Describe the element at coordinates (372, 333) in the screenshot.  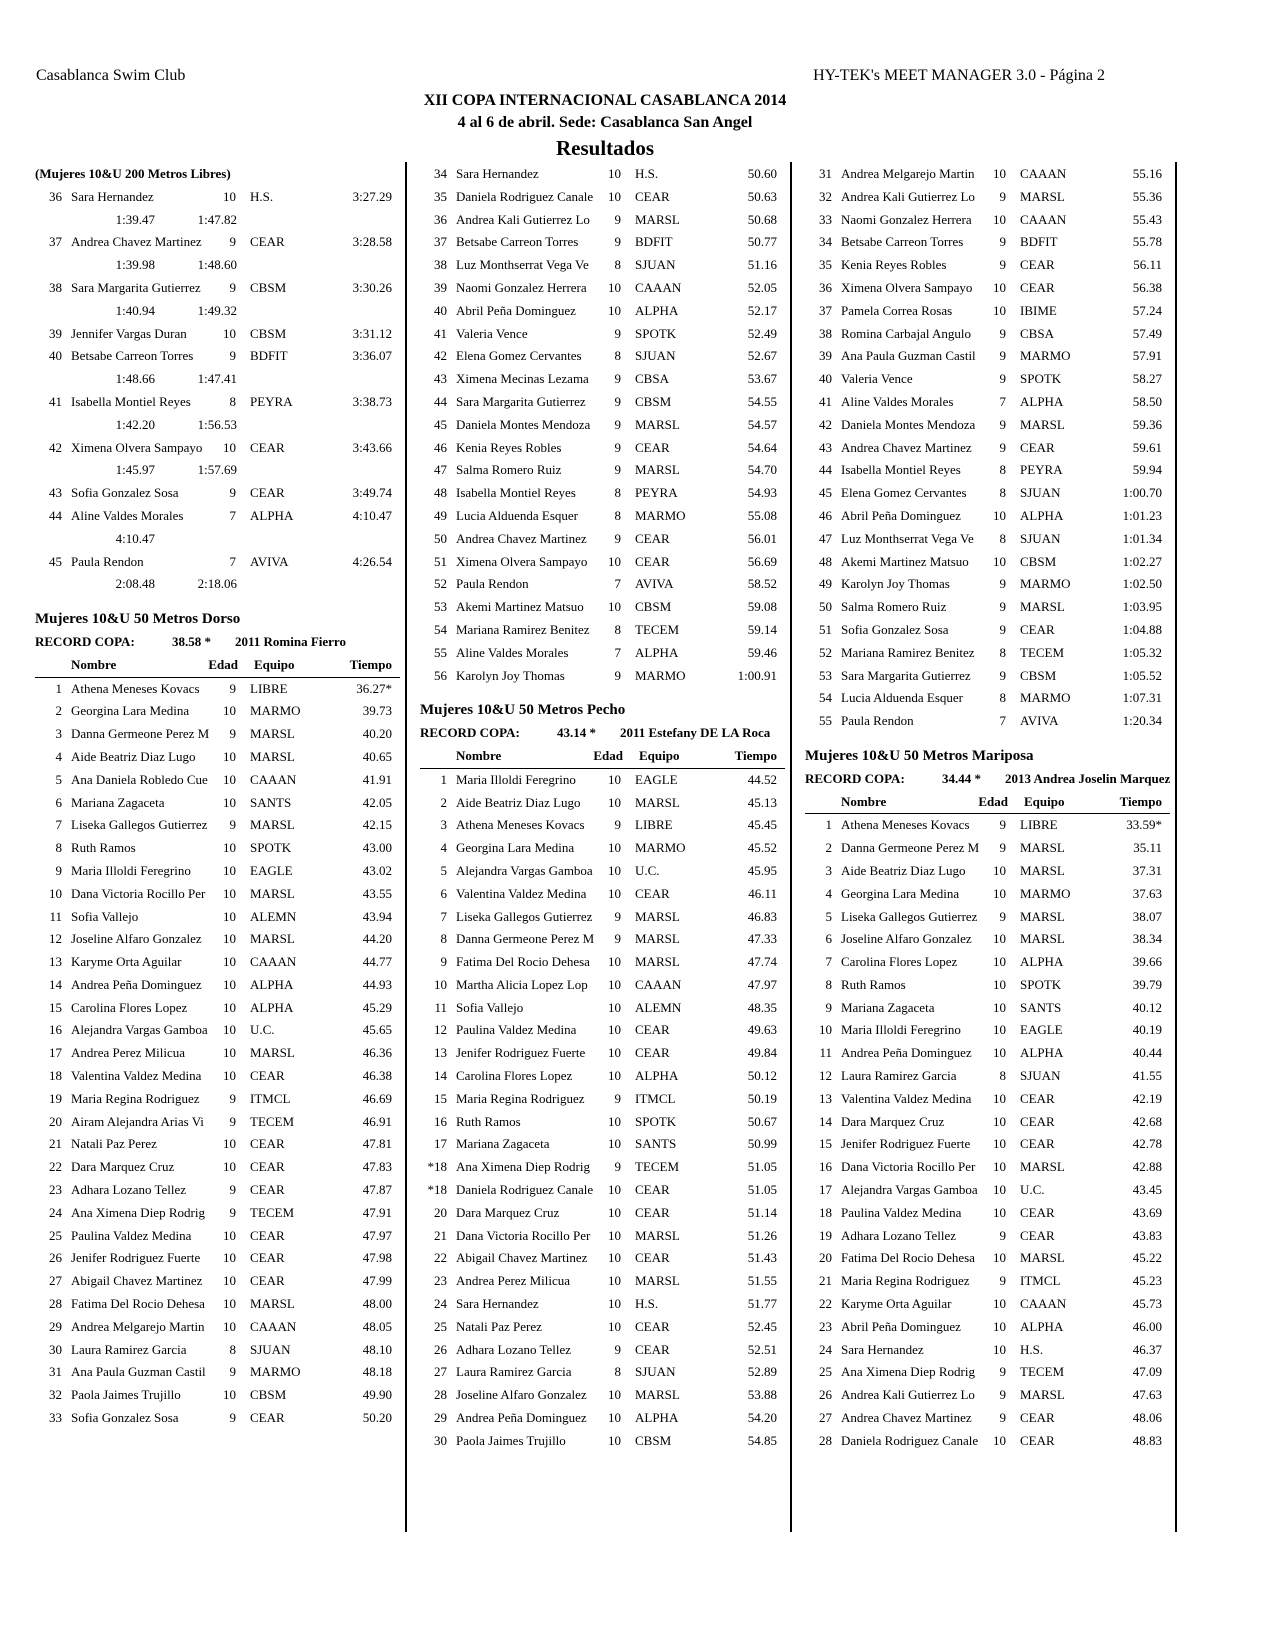
I see `final-time: 3:31.12` at that location.